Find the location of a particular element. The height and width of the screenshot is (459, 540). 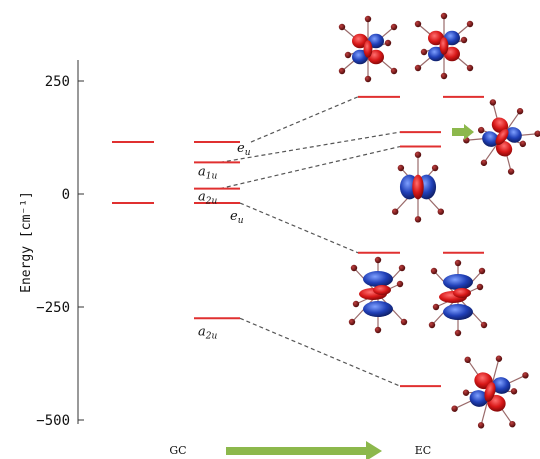

orbital-pointer-arrow is located at coordinates (463, 132).